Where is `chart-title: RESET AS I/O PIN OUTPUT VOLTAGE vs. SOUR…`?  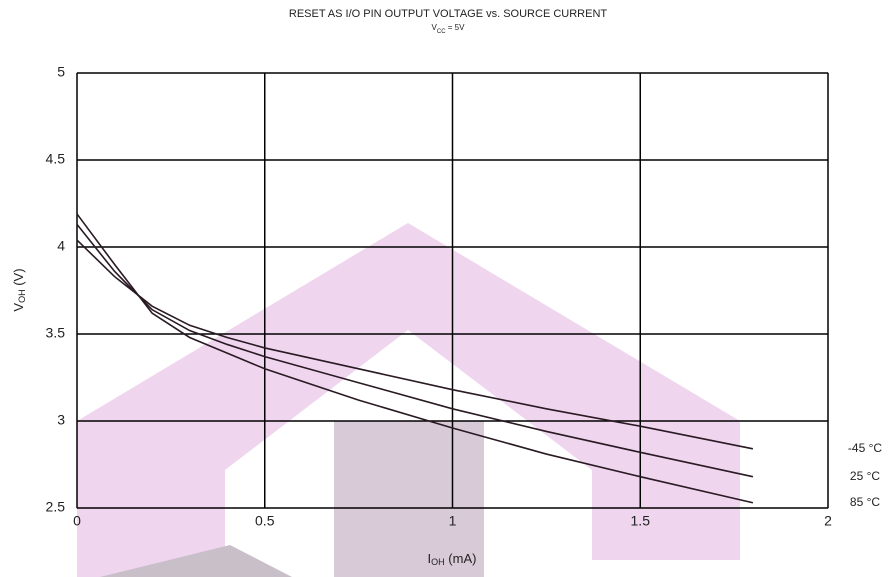 chart-title: RESET AS I/O PIN OUTPUT VOLTAGE vs. SOUR… is located at coordinates (448, 14).